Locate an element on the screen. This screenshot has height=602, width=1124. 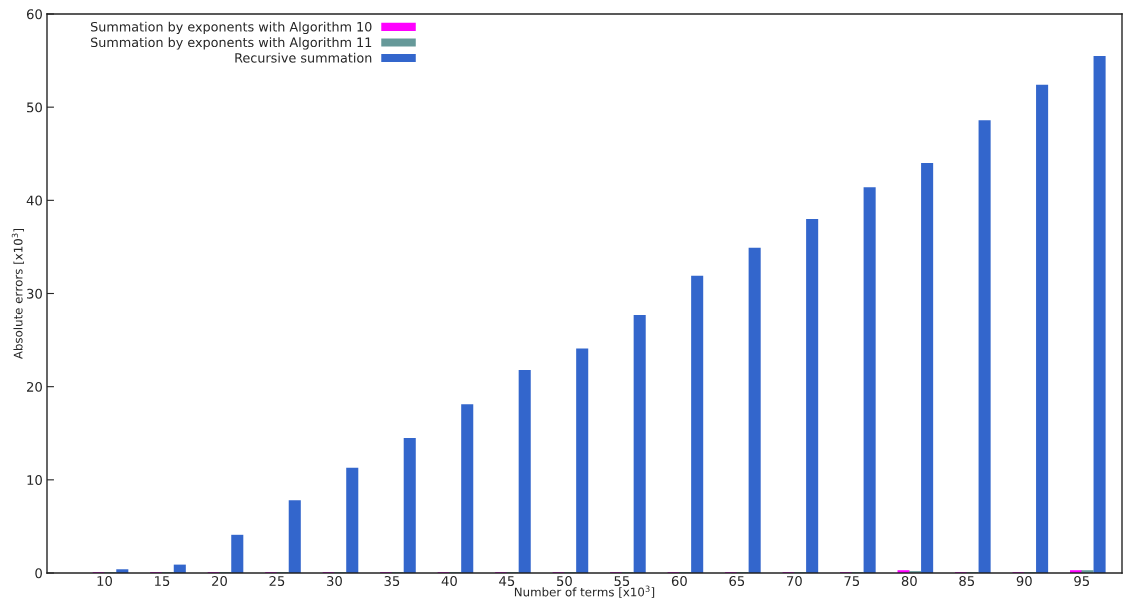
x-tick-label: 35 is located at coordinates (392, 581).